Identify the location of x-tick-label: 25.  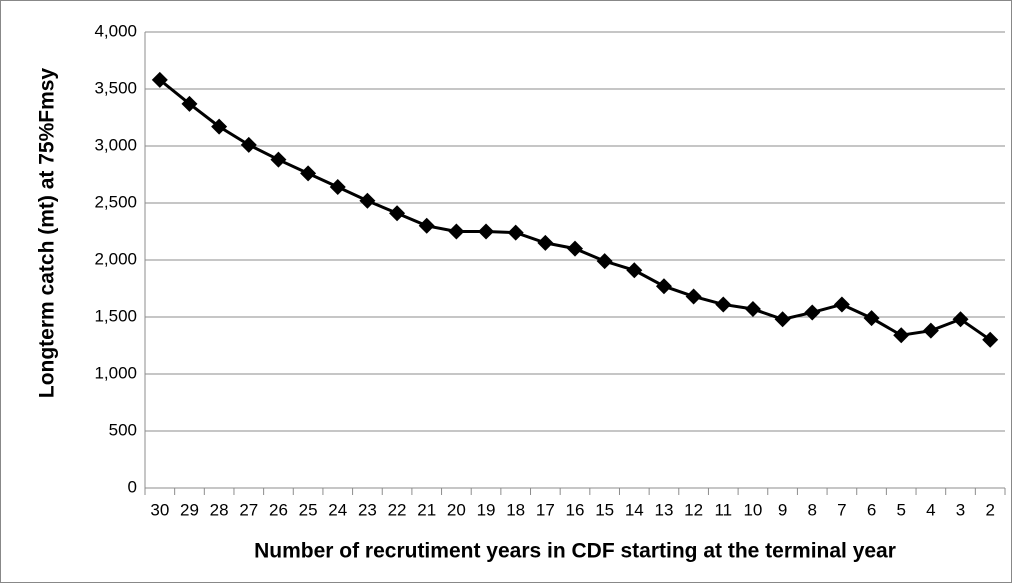
(308, 509).